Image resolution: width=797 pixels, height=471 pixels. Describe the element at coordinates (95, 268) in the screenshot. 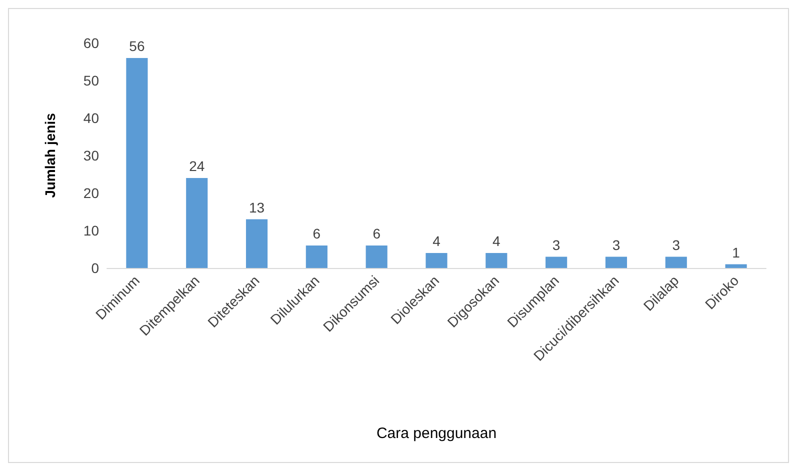

I see `y-tick-label: 0` at that location.